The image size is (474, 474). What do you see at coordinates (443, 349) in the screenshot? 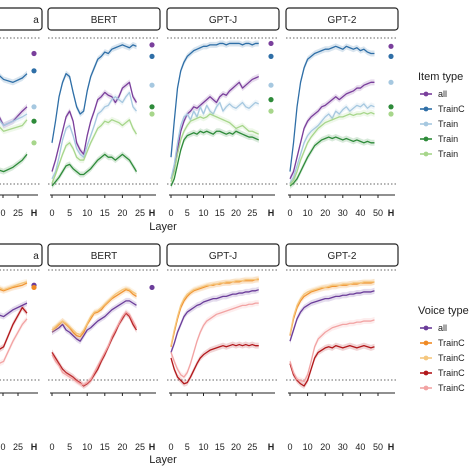
I see `legend-voice-type: Voice type all TrainC TrainC TrainC TrainC` at bounding box center [443, 349].